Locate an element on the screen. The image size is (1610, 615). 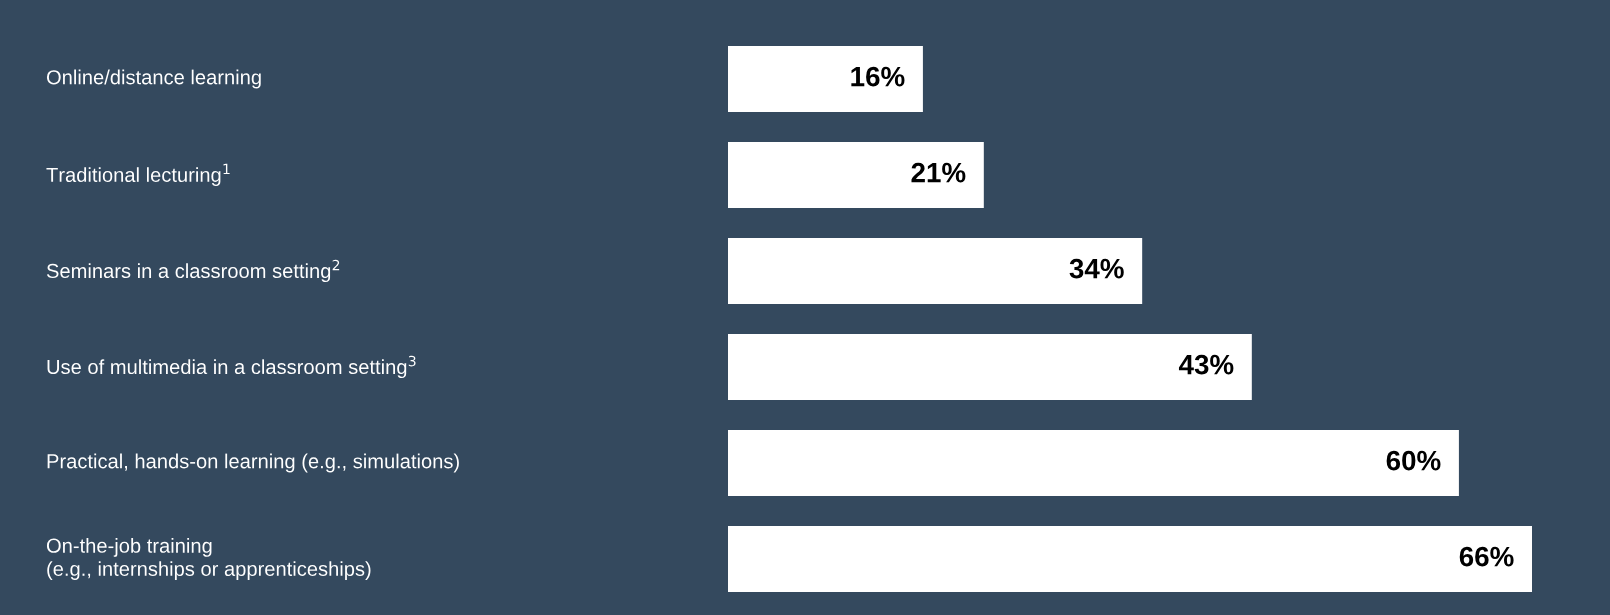
data-label: 66% is located at coordinates (1486, 556).